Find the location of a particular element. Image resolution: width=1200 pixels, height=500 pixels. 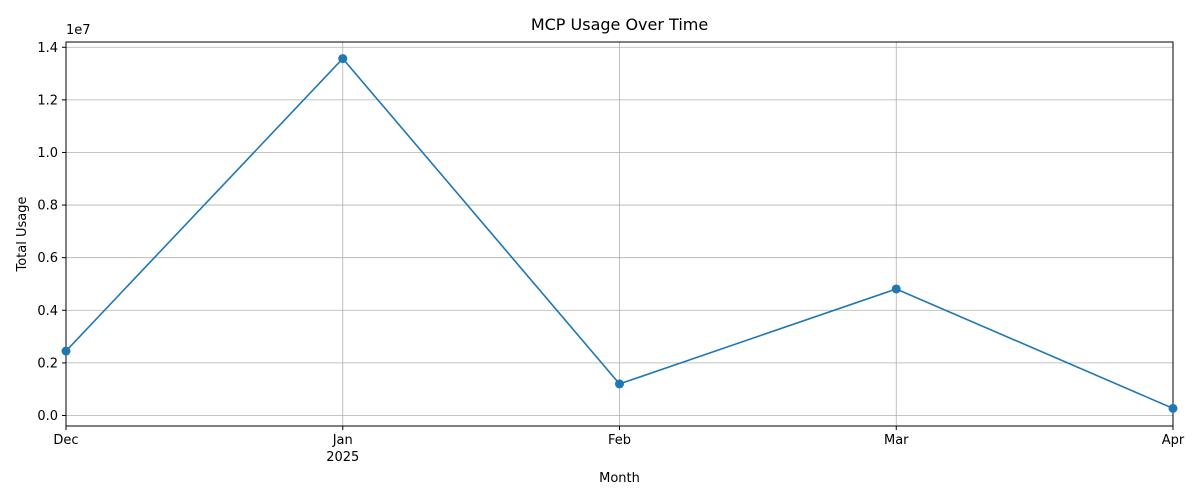

x-year-label: 2025 is located at coordinates (342, 457).